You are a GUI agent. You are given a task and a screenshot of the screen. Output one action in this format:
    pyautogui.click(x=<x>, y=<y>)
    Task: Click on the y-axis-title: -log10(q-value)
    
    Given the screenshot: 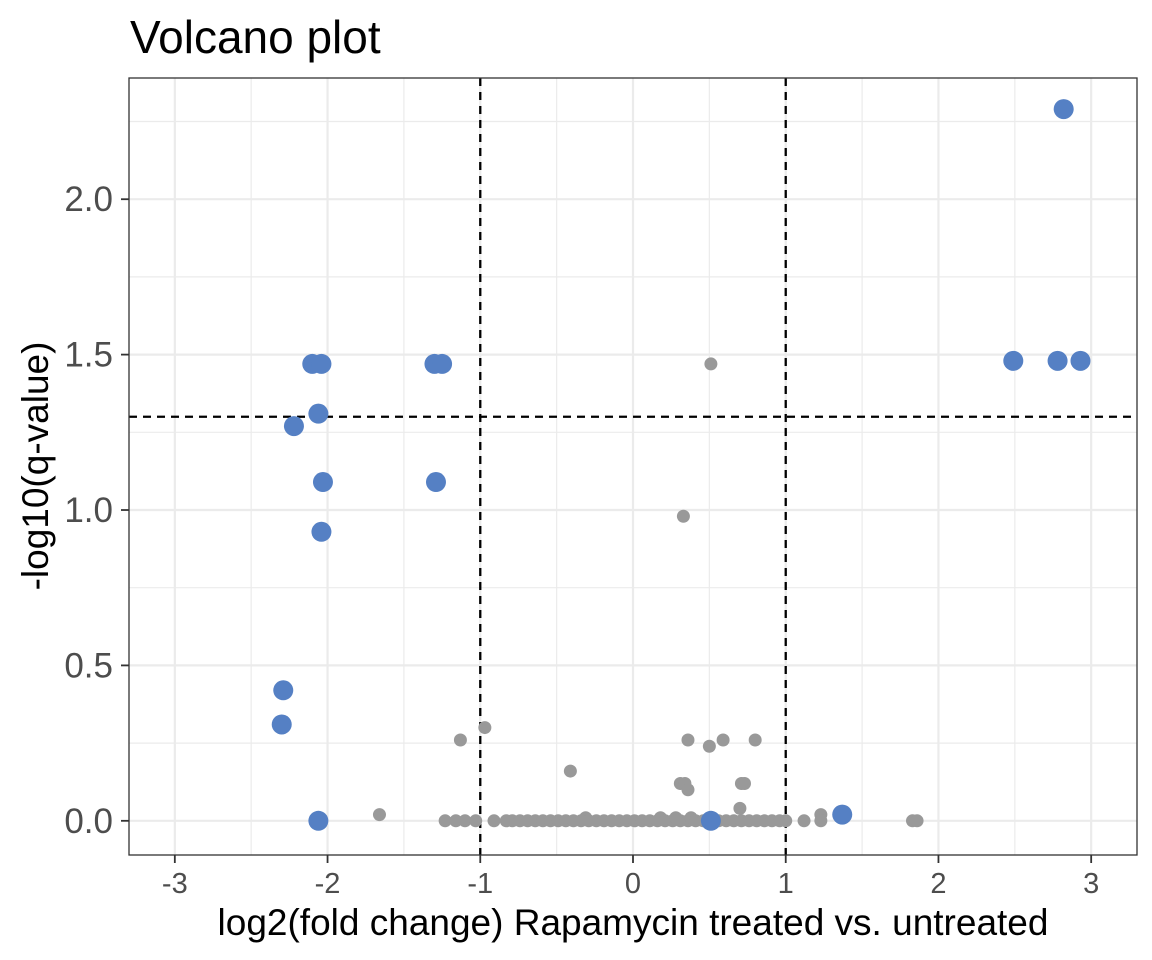 What is the action you would take?
    pyautogui.click(x=35, y=466)
    